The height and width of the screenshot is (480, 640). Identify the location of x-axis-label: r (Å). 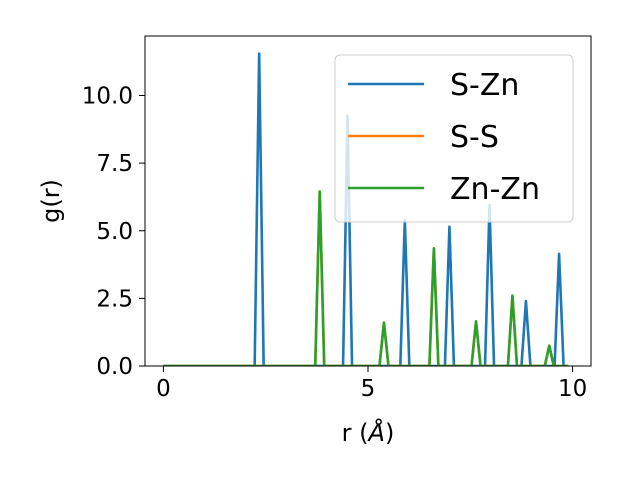
(368, 432).